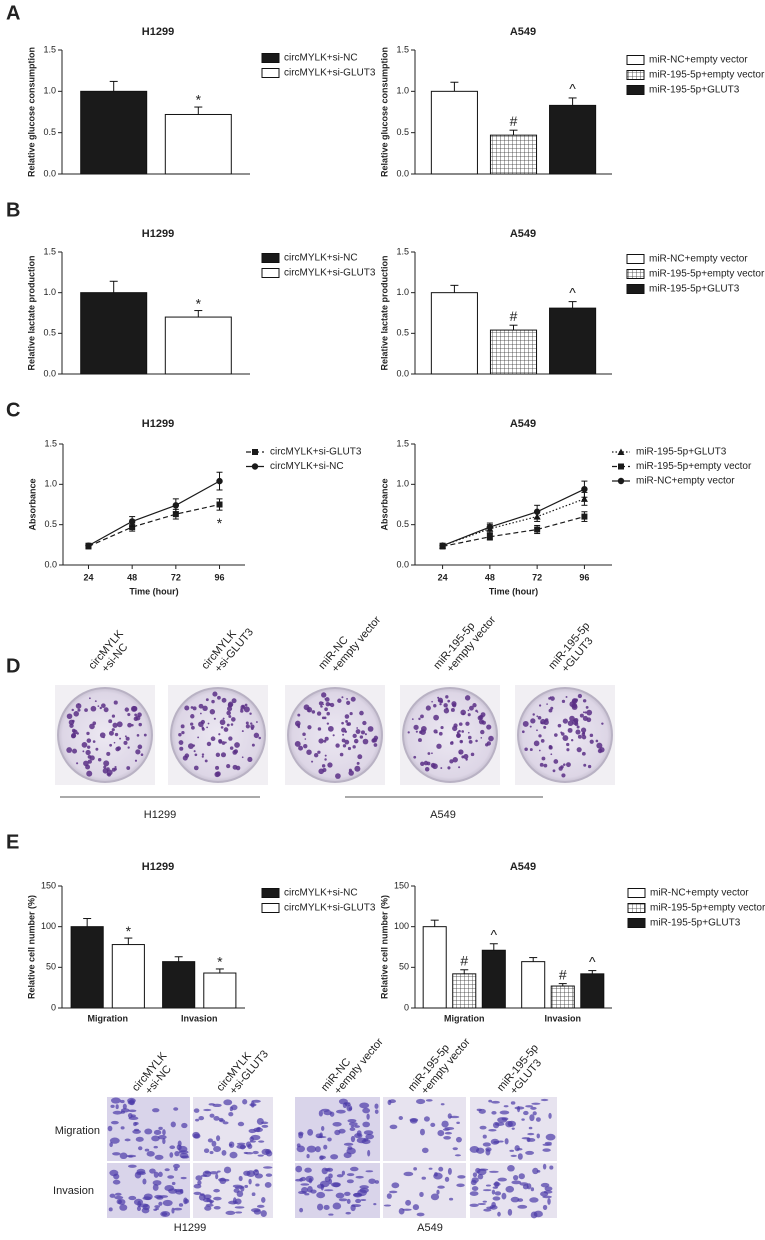 The width and height of the screenshot is (765, 1240). I want to click on group-label: A549, so click(430, 1228).